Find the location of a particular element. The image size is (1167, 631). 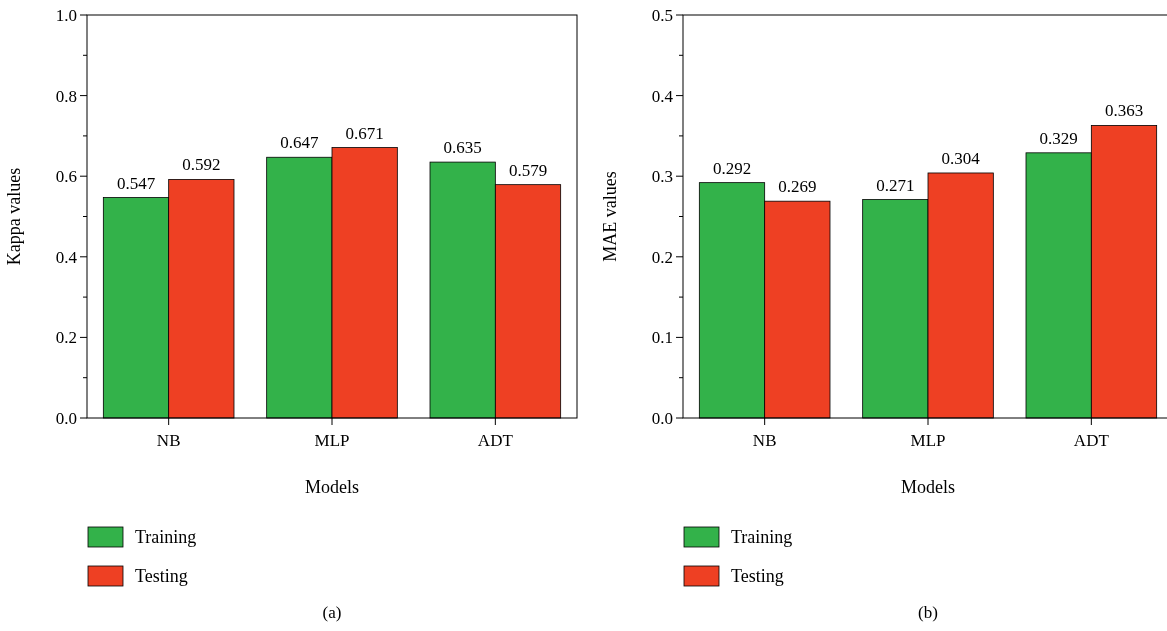

data-label: 0.329 is located at coordinates (1058, 138).